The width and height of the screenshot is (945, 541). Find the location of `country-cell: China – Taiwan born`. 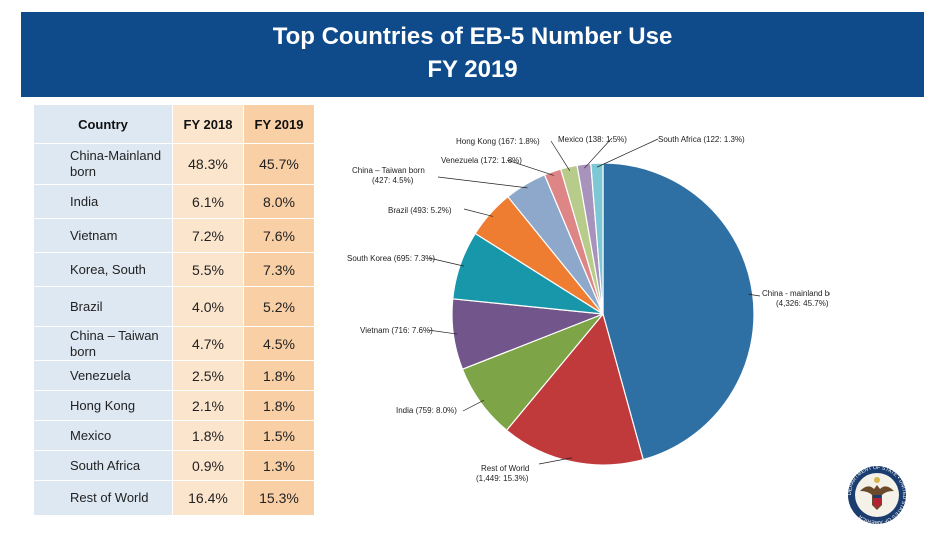

country-cell: China – Taiwan born is located at coordinates (103, 343).